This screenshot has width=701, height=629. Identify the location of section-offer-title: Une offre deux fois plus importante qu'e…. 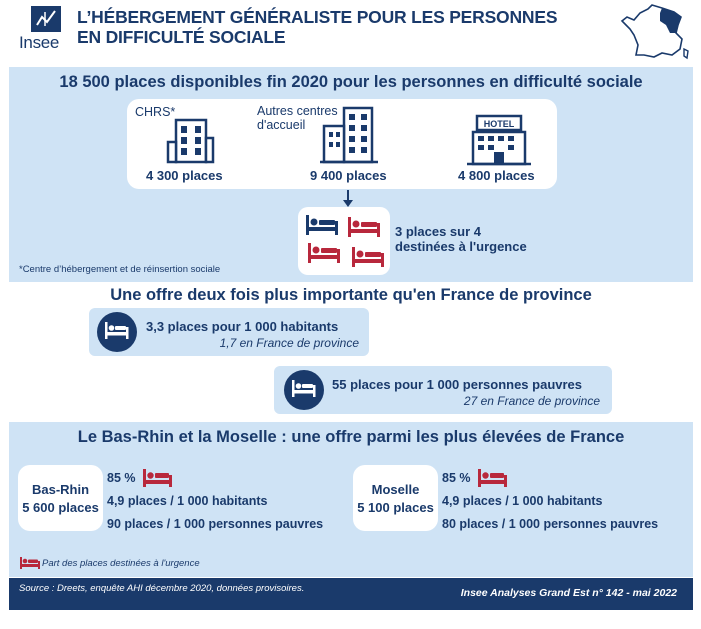
(351, 295).